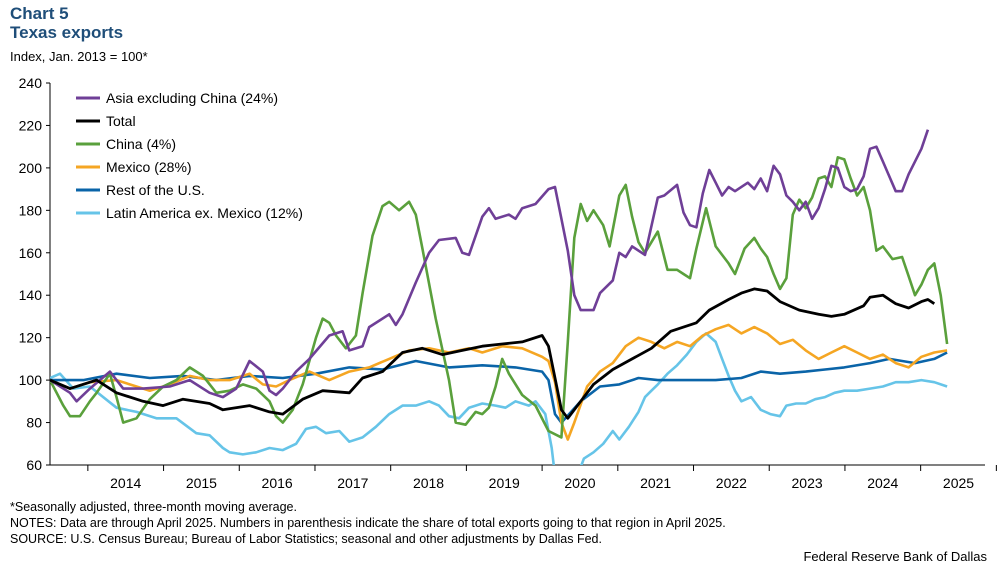  I want to click on x-tick-label: 2016, so click(277, 483).